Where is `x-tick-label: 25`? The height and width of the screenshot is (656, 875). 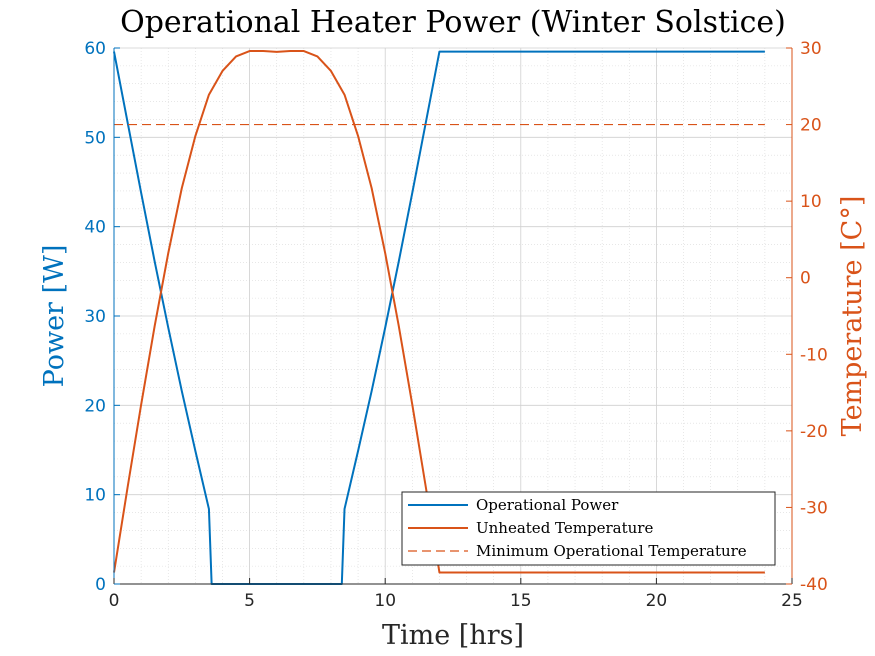
x-tick-label: 25 is located at coordinates (792, 601).